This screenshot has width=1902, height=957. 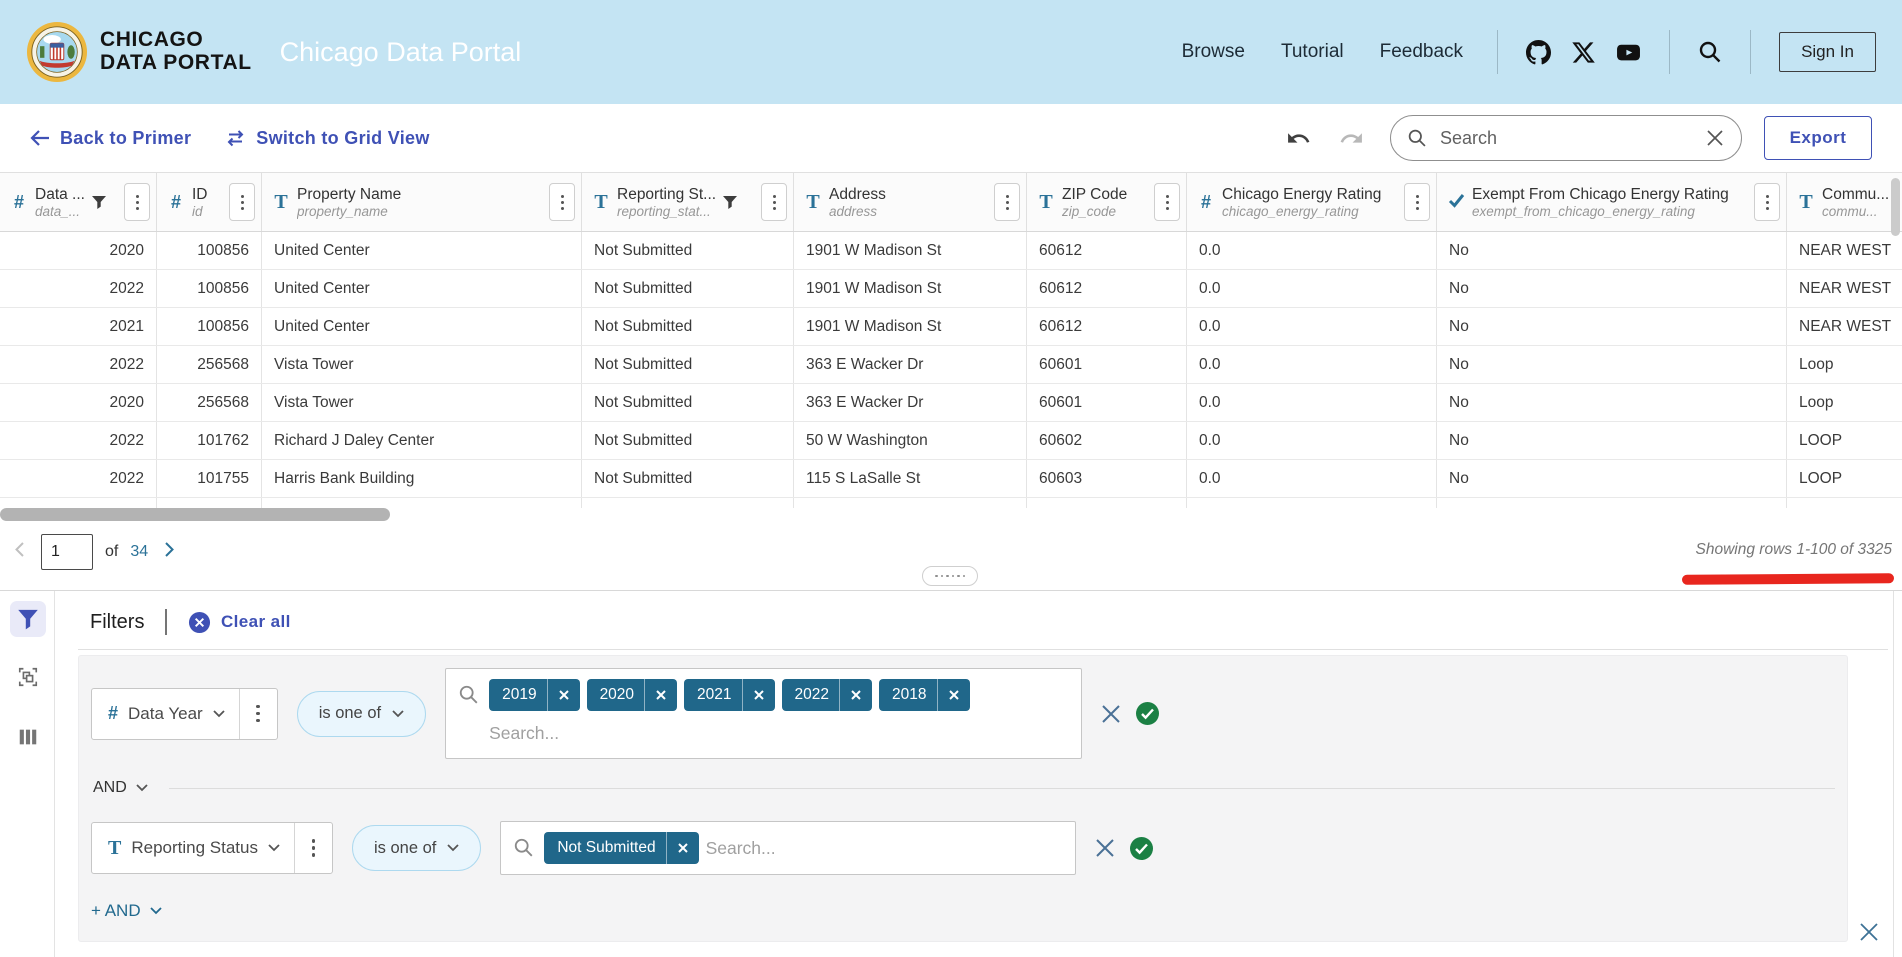 What do you see at coordinates (139, 52) in the screenshot?
I see `chicago-data-portal-logo: CHICAGO DATA PORTAL` at bounding box center [139, 52].